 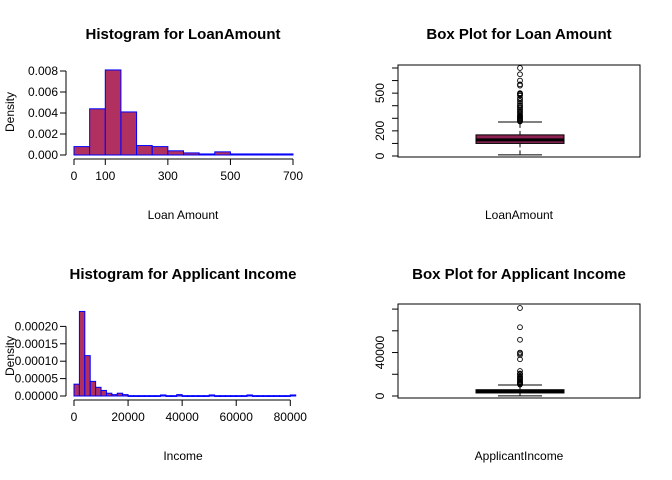 I want to click on y-tick-label: 0.008, so click(x=43, y=71).